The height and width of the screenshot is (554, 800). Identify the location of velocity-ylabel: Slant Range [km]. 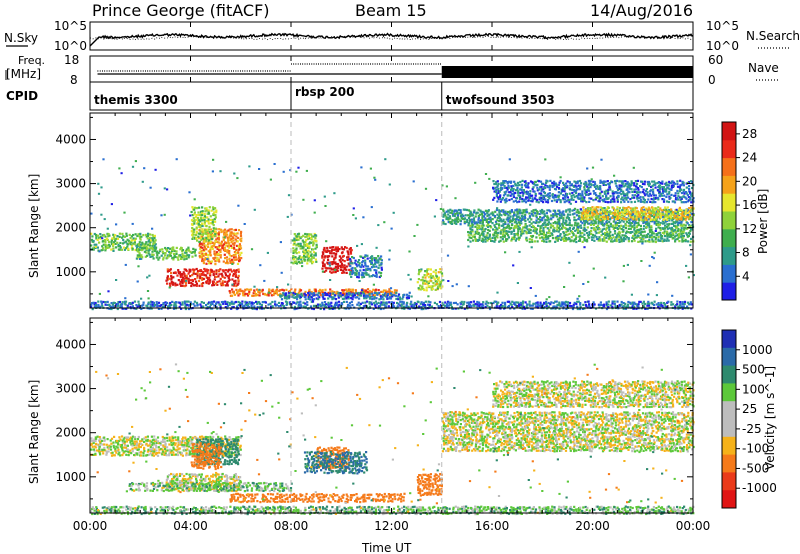
(34, 432).